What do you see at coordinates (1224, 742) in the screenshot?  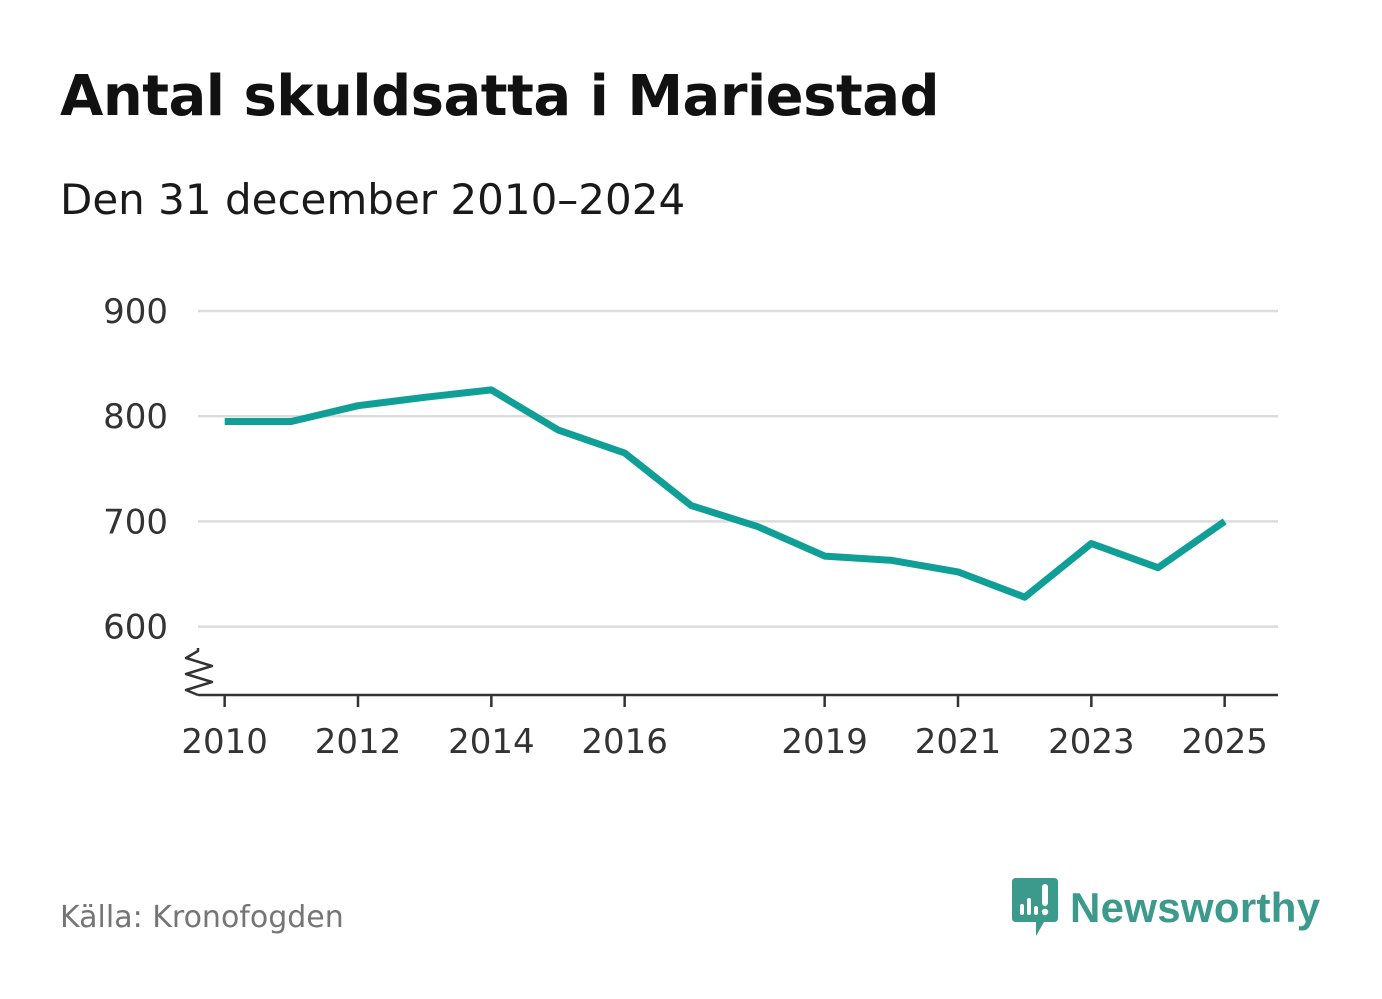 I see `x-tick-label-2025: 2025` at bounding box center [1224, 742].